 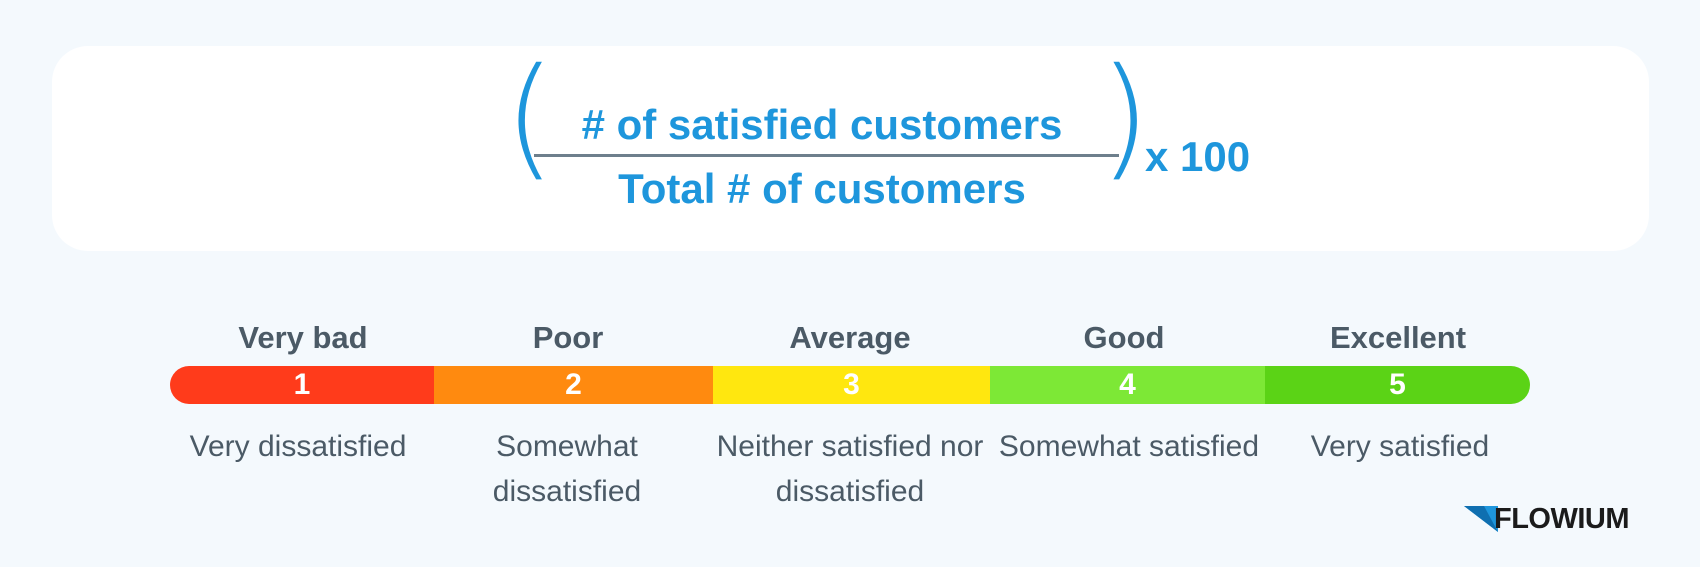 What do you see at coordinates (850, 337) in the screenshot?
I see `level-title-3: Average` at bounding box center [850, 337].